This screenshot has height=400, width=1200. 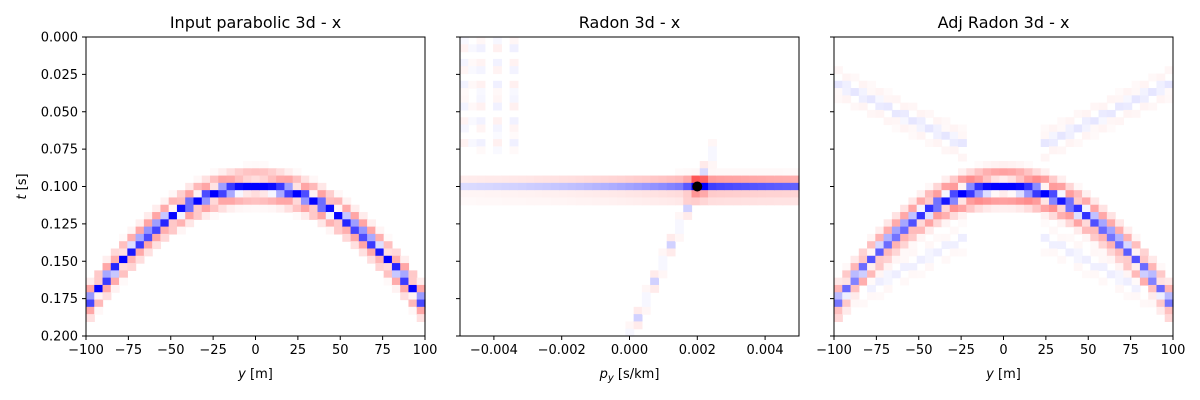 What do you see at coordinates (1130, 350) in the screenshot?
I see `x-tick-label: 75` at bounding box center [1130, 350].